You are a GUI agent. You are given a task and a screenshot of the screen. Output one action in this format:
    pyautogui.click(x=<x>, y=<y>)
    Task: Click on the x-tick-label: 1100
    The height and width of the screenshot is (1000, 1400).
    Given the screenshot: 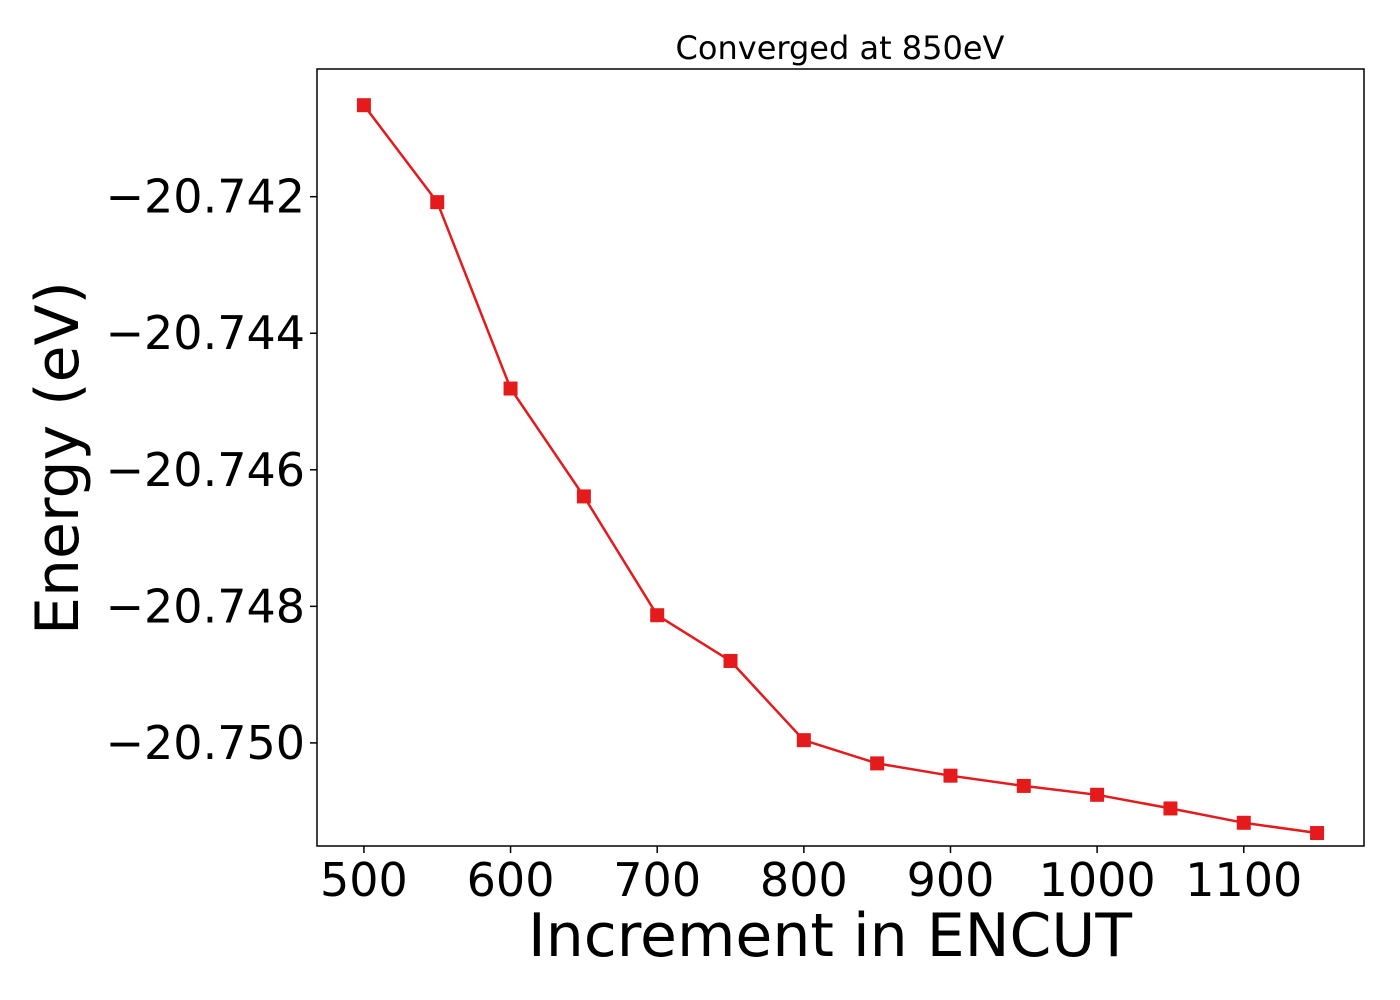 What is the action you would take?
    pyautogui.click(x=1243, y=880)
    